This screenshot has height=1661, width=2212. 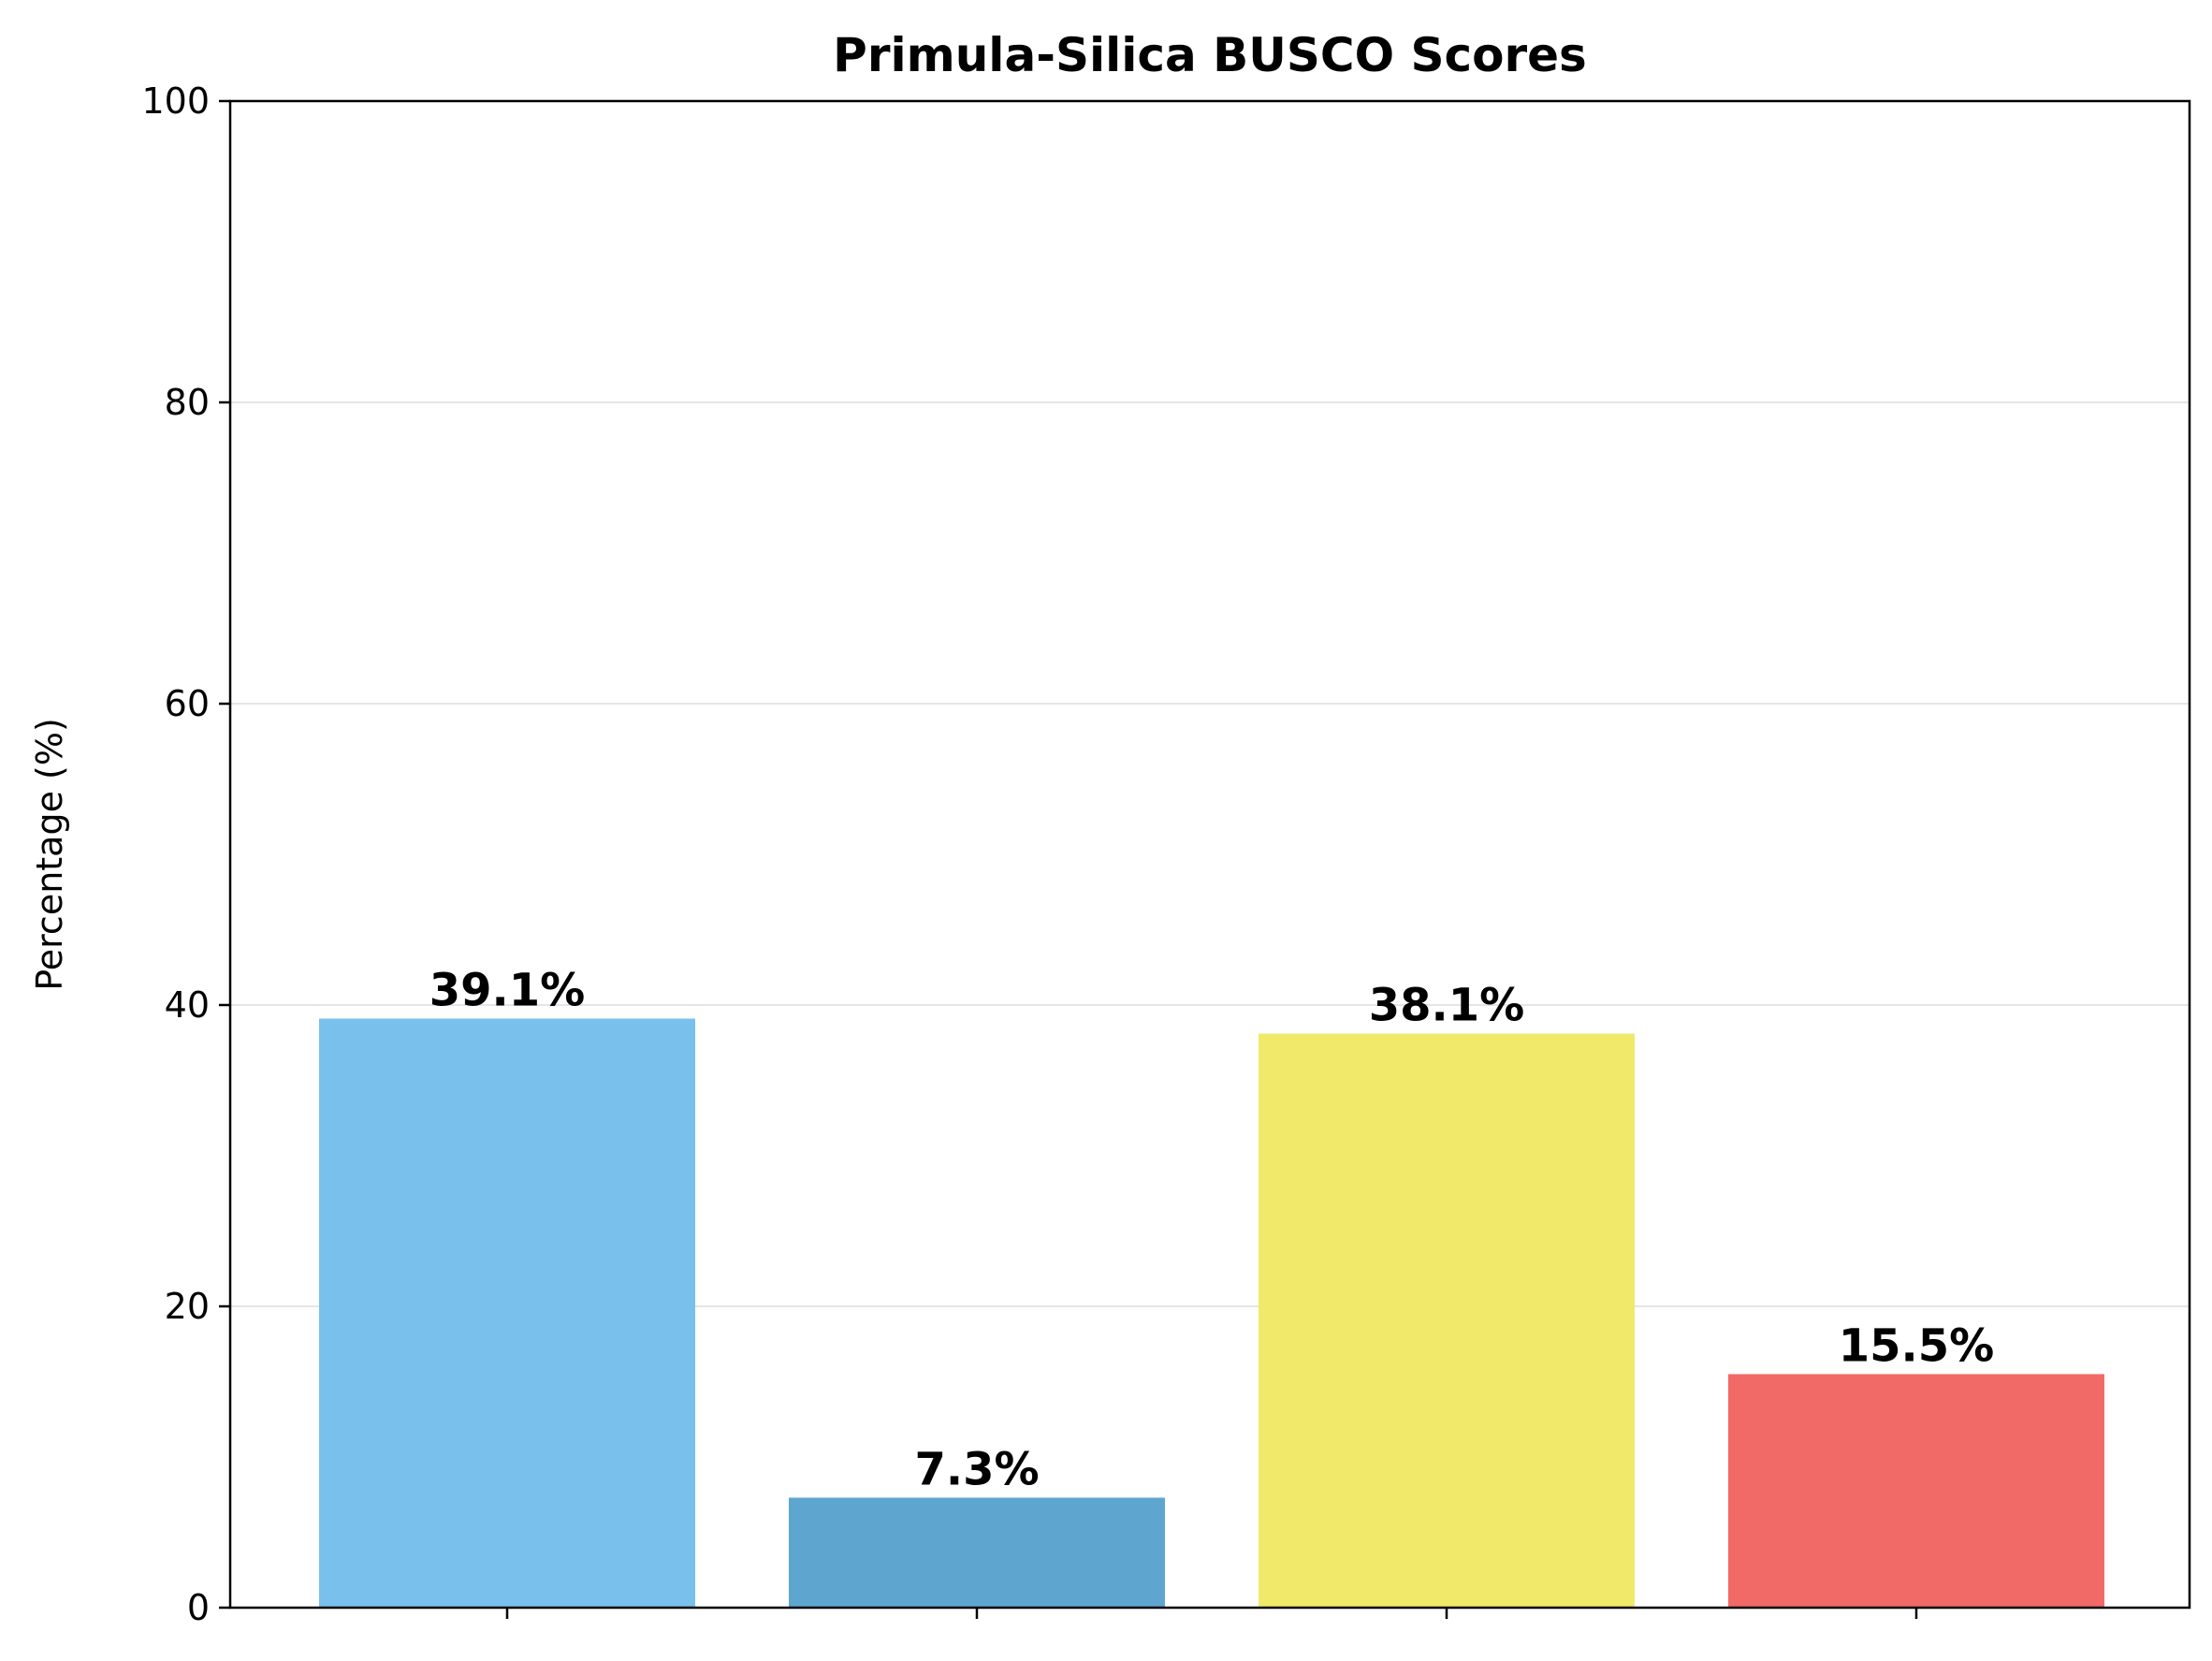 What do you see at coordinates (175, 101) in the screenshot?
I see `y-tick-label-100: 100` at bounding box center [175, 101].